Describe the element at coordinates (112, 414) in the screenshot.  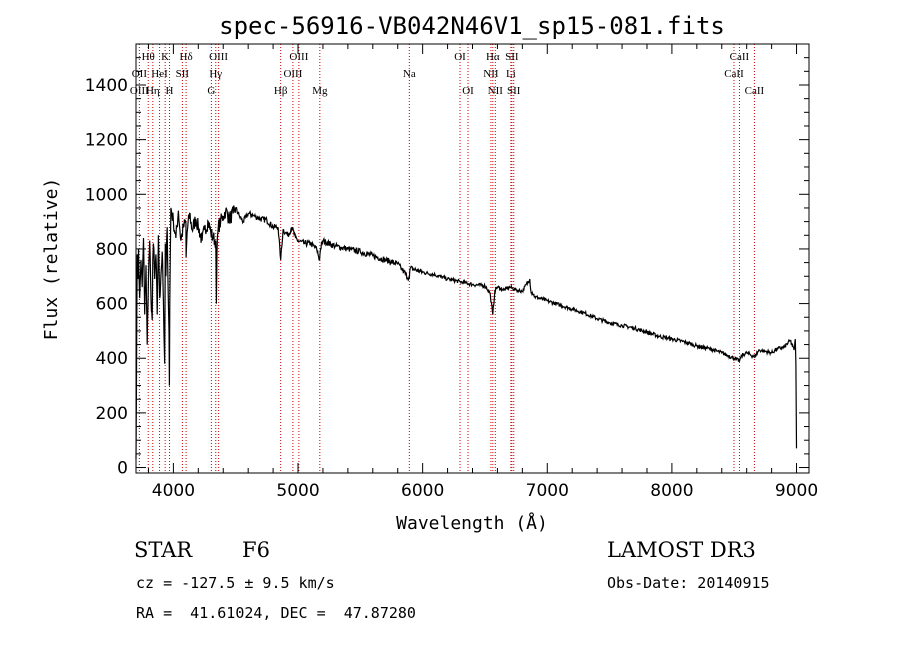
I see `y-tick-label: 200` at that location.